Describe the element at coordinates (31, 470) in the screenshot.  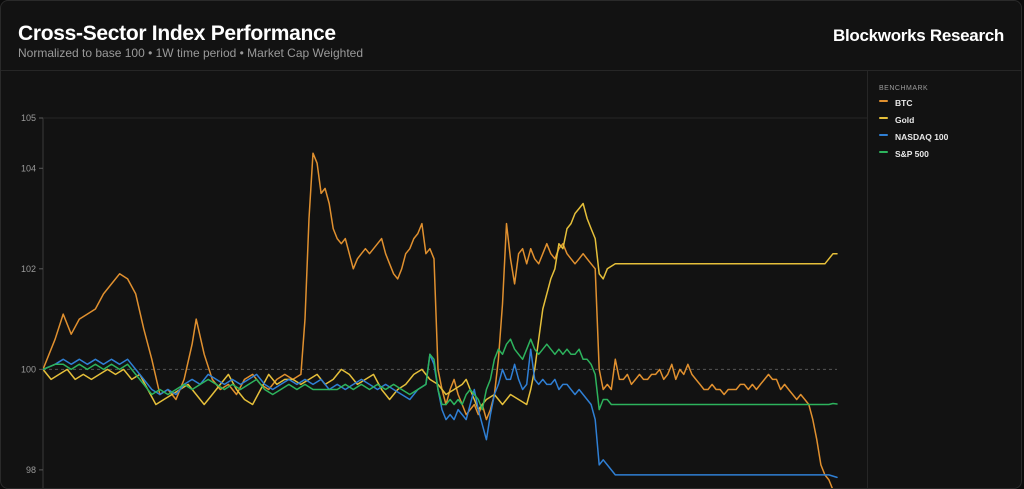
I see `y-tick-label: 98` at that location.